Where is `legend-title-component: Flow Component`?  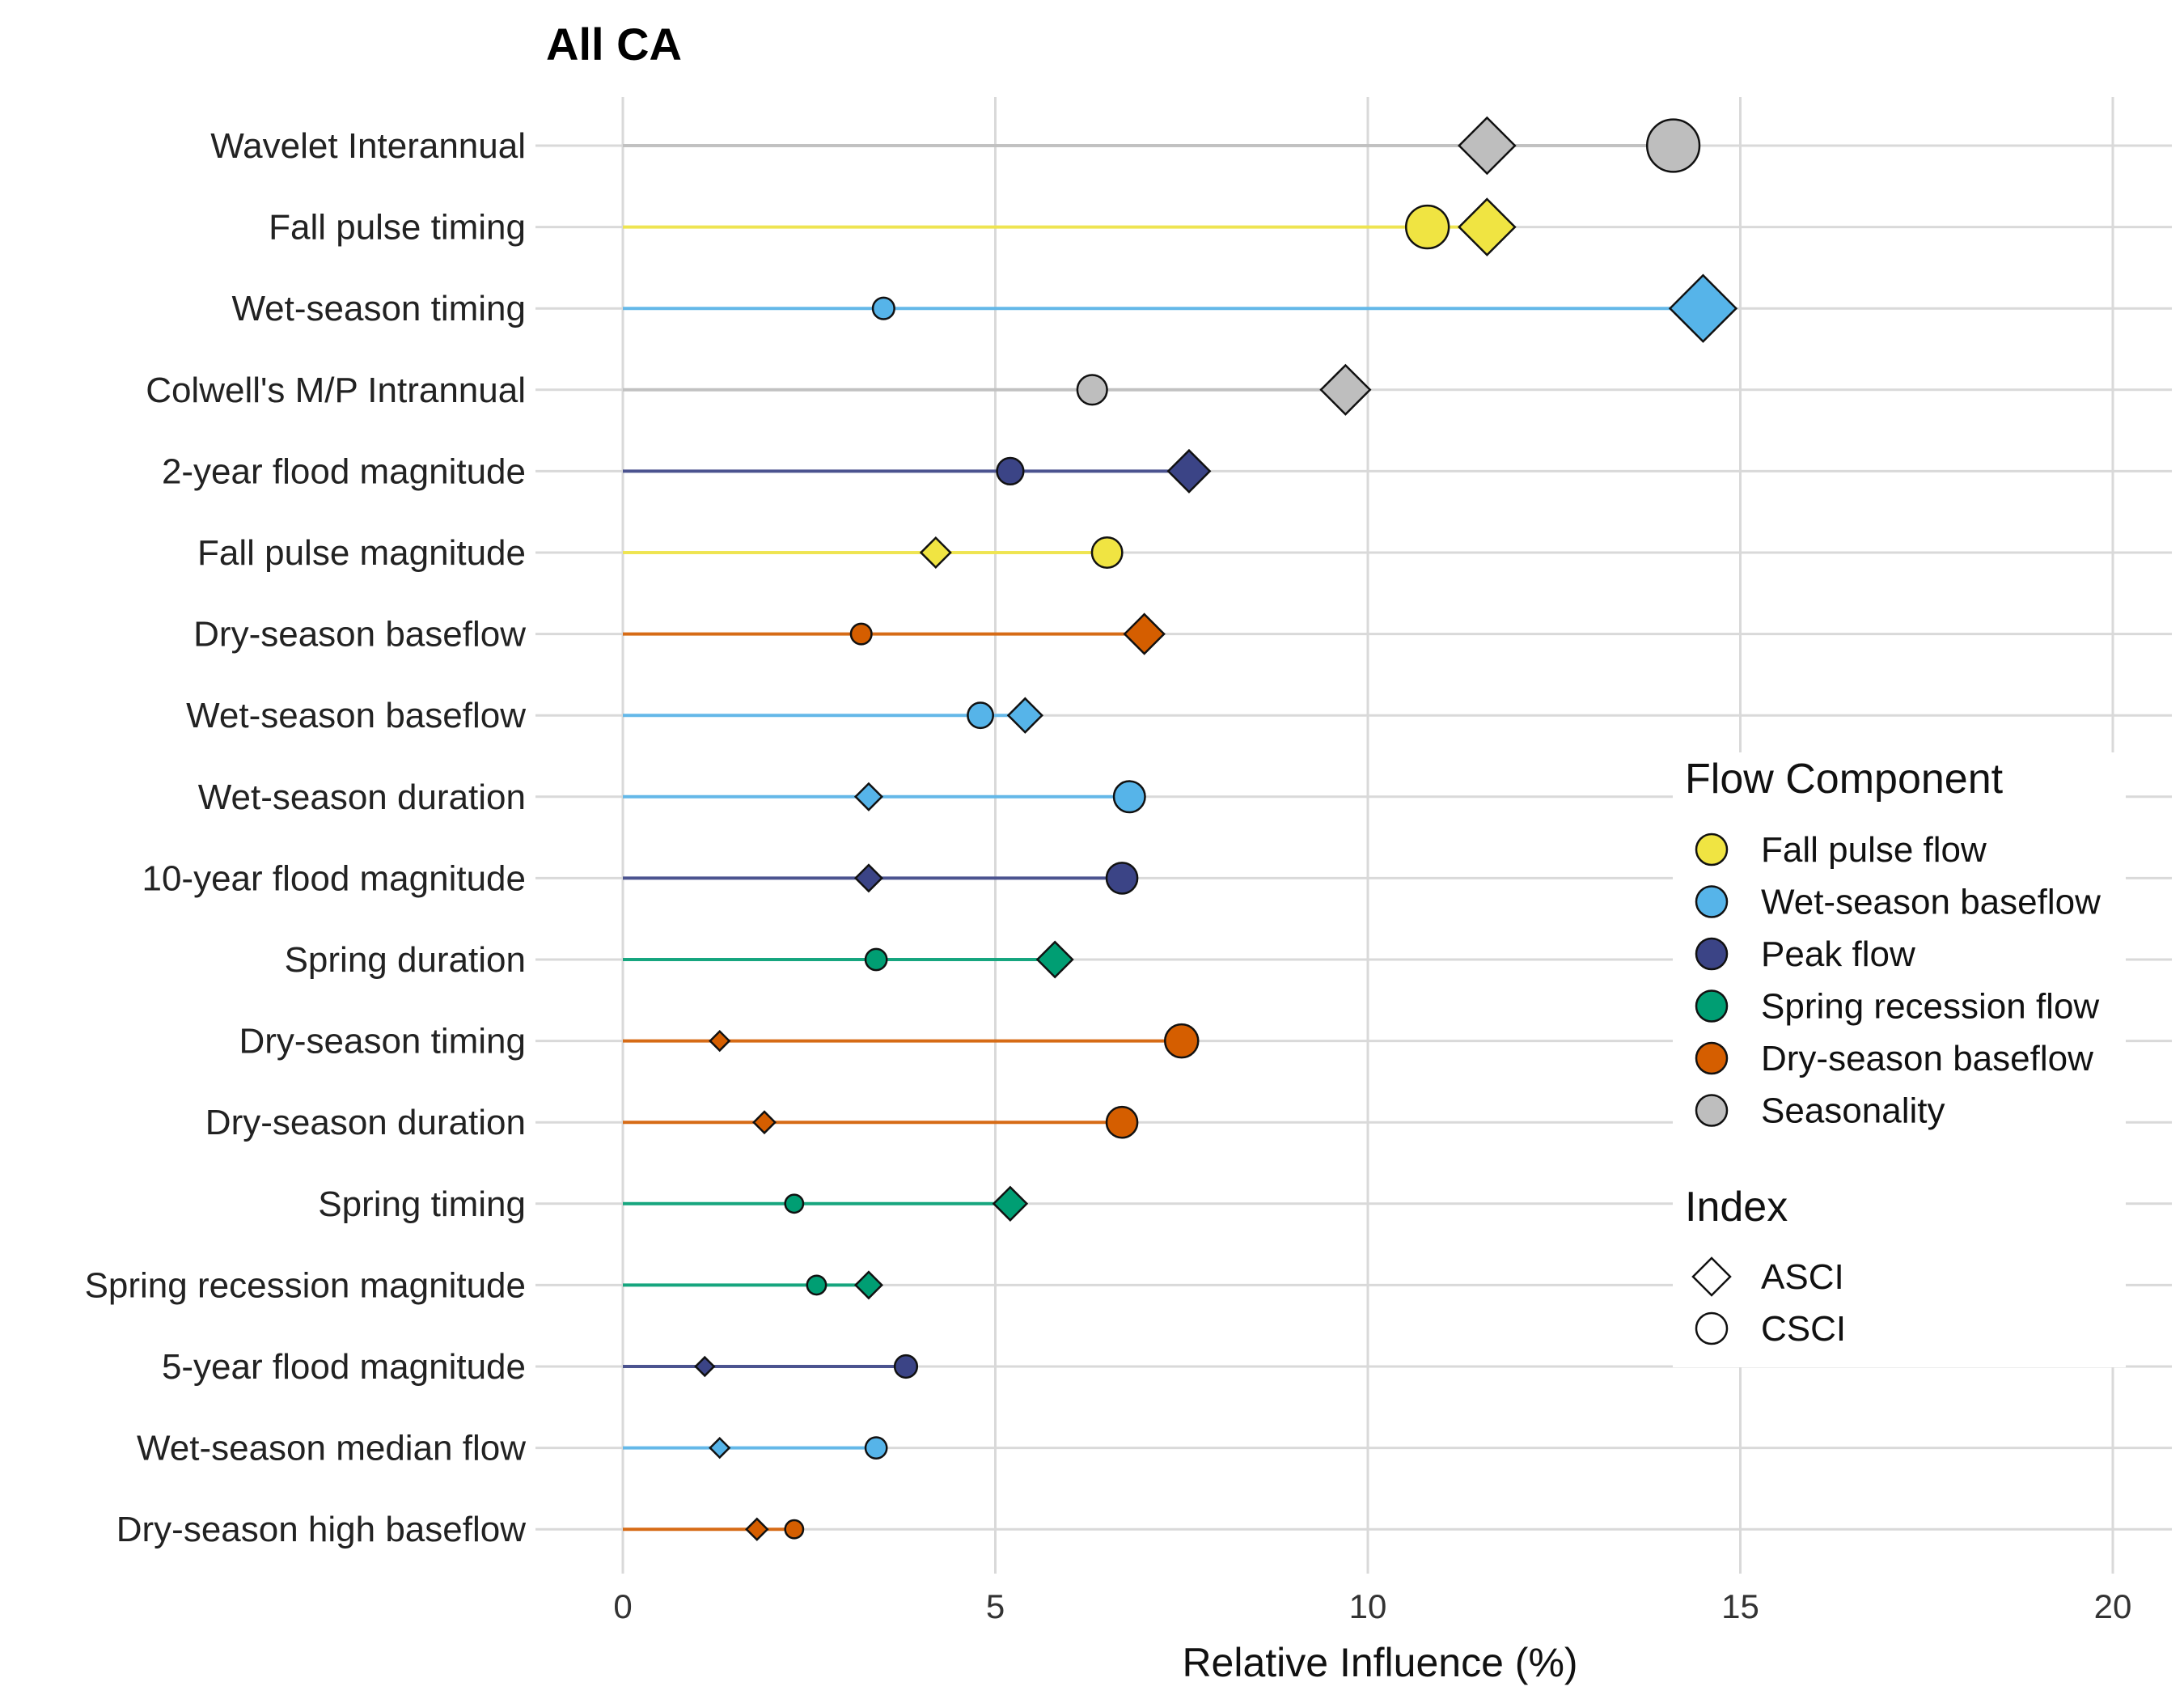 legend-title-component: Flow Component is located at coordinates (1844, 779).